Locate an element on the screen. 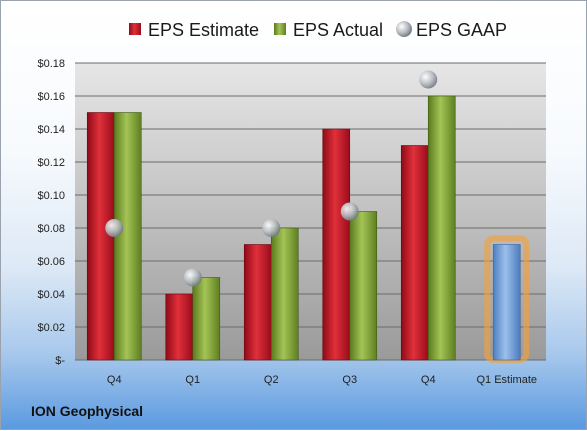 The width and height of the screenshot is (587, 431). legend-estimate-swatch is located at coordinates (135, 29).